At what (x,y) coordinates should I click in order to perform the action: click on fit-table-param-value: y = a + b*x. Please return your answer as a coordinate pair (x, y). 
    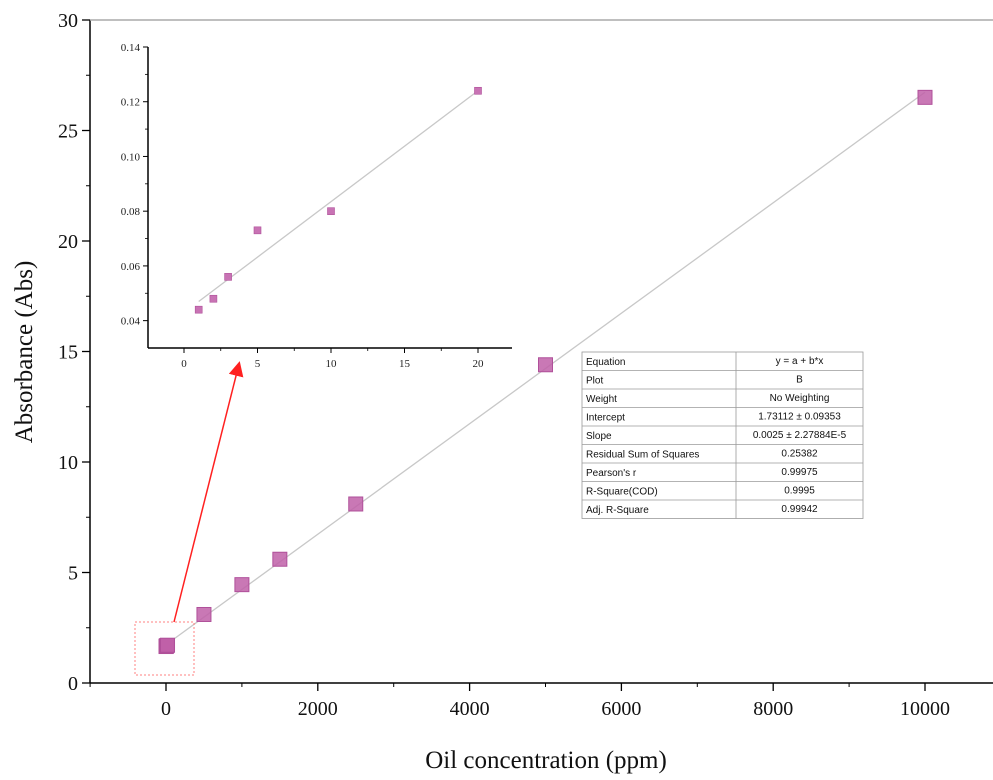
    Looking at the image, I should click on (800, 361).